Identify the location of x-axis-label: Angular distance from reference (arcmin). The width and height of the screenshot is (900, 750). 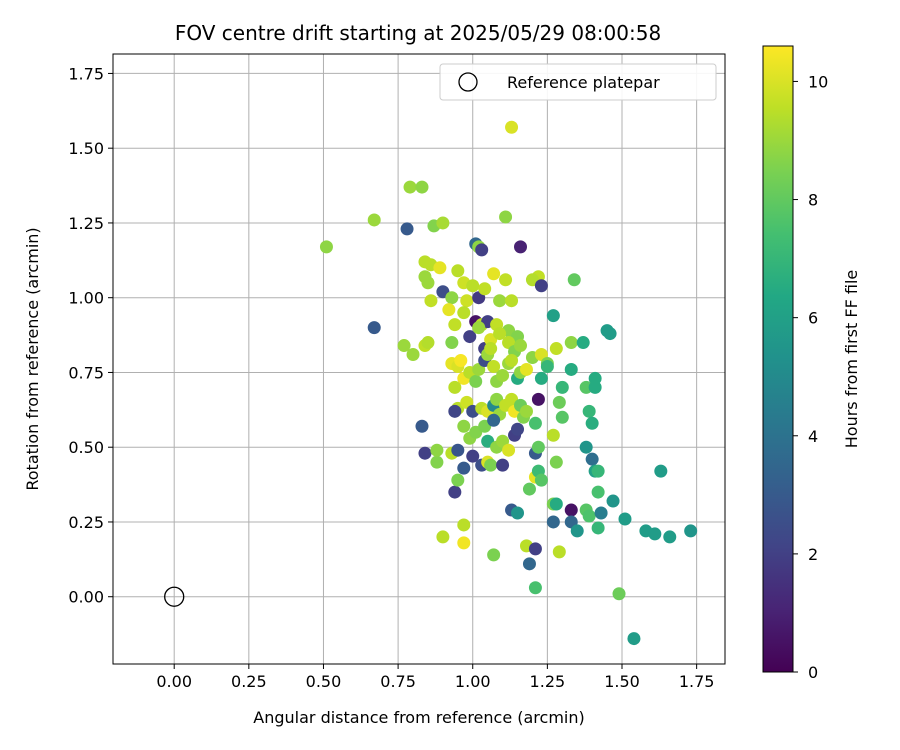
(418, 717).